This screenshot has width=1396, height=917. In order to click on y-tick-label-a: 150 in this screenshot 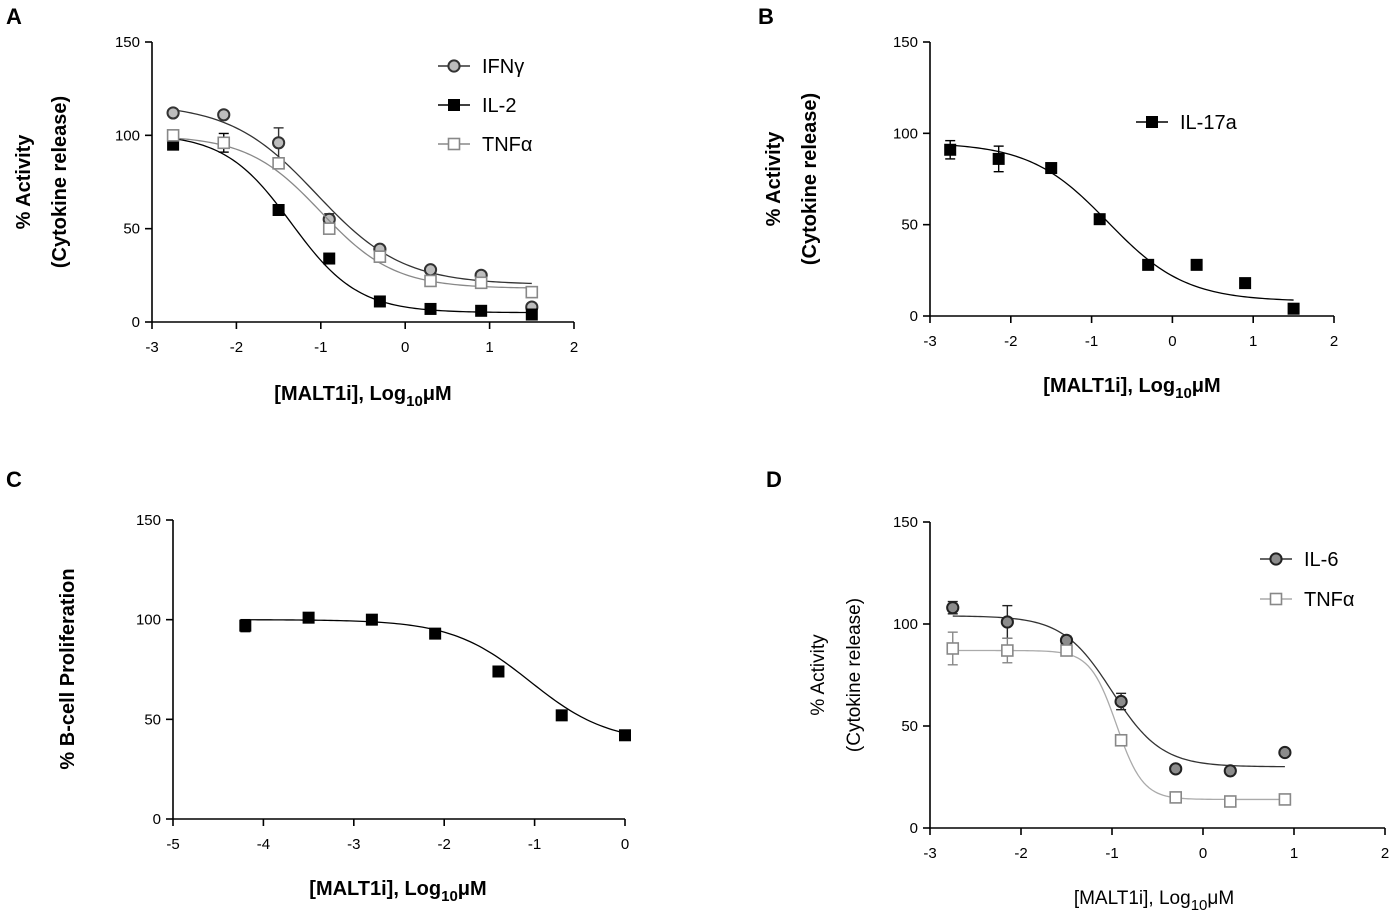, I will do `click(127, 42)`.